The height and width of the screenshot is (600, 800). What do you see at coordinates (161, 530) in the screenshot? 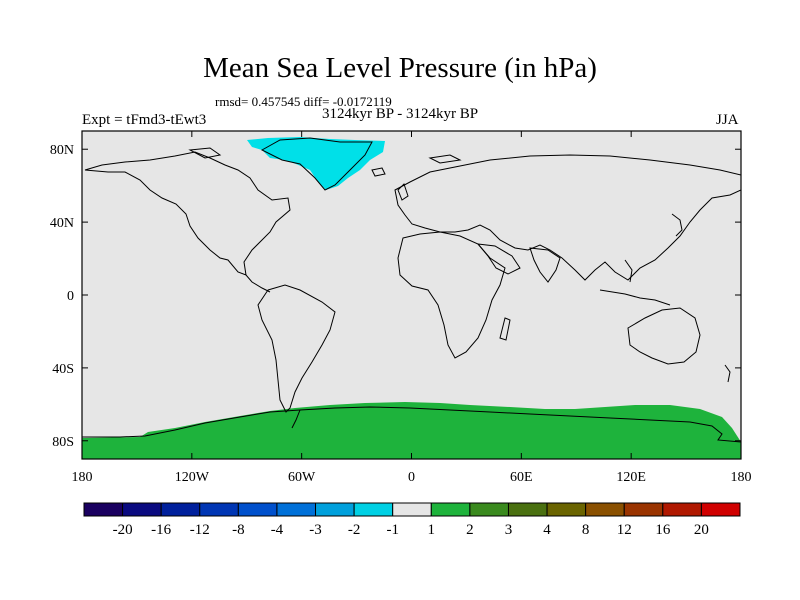
I see `colorbar-label: -16` at bounding box center [161, 530].